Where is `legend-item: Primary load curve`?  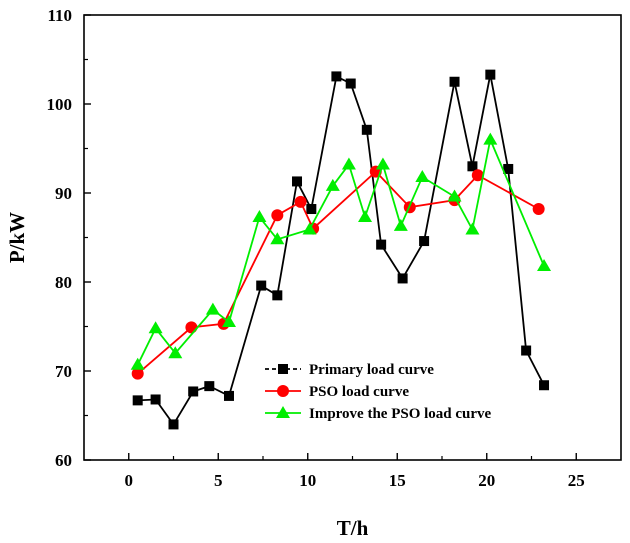 legend-item: Primary load curve is located at coordinates (349, 370).